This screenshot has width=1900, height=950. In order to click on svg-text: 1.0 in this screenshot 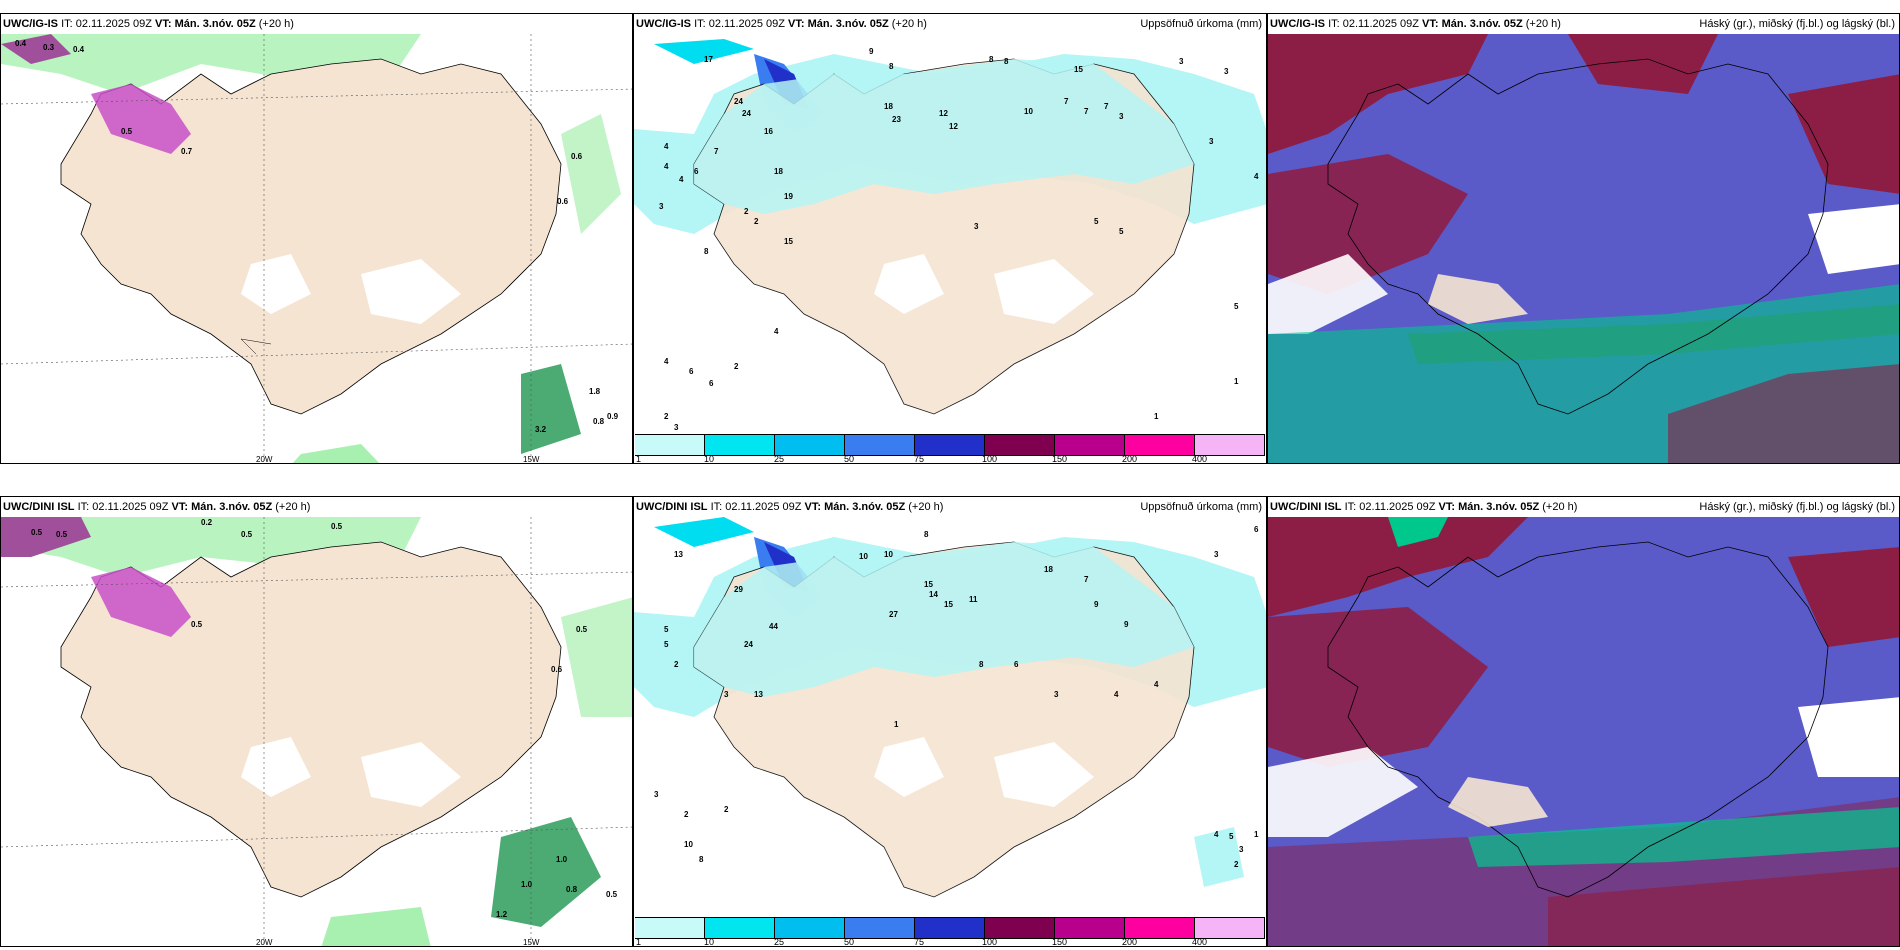, I will do `click(527, 884)`.